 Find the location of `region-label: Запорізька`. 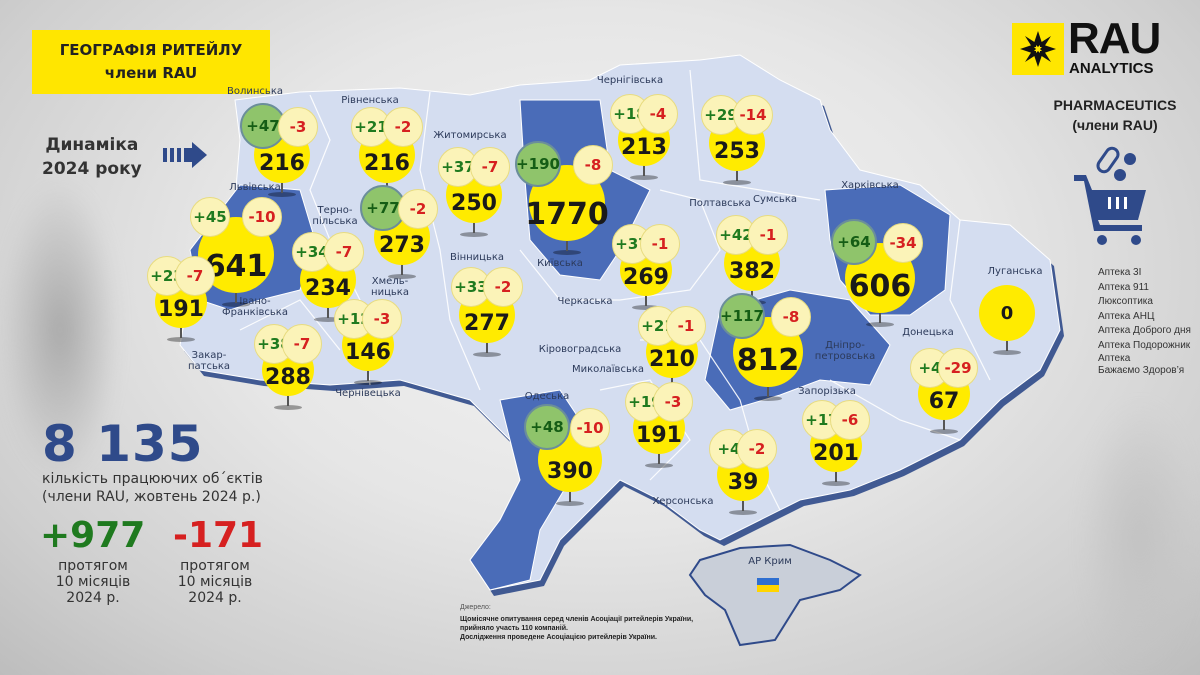

region-label: Запорізька is located at coordinates (827, 391).